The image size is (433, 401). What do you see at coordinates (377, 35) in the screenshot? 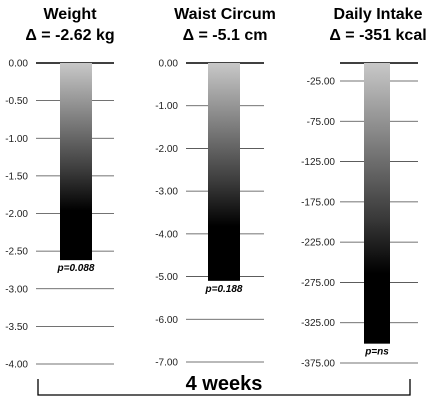
I see `delta-label-intake: Δ = -351 kcal` at bounding box center [377, 35].